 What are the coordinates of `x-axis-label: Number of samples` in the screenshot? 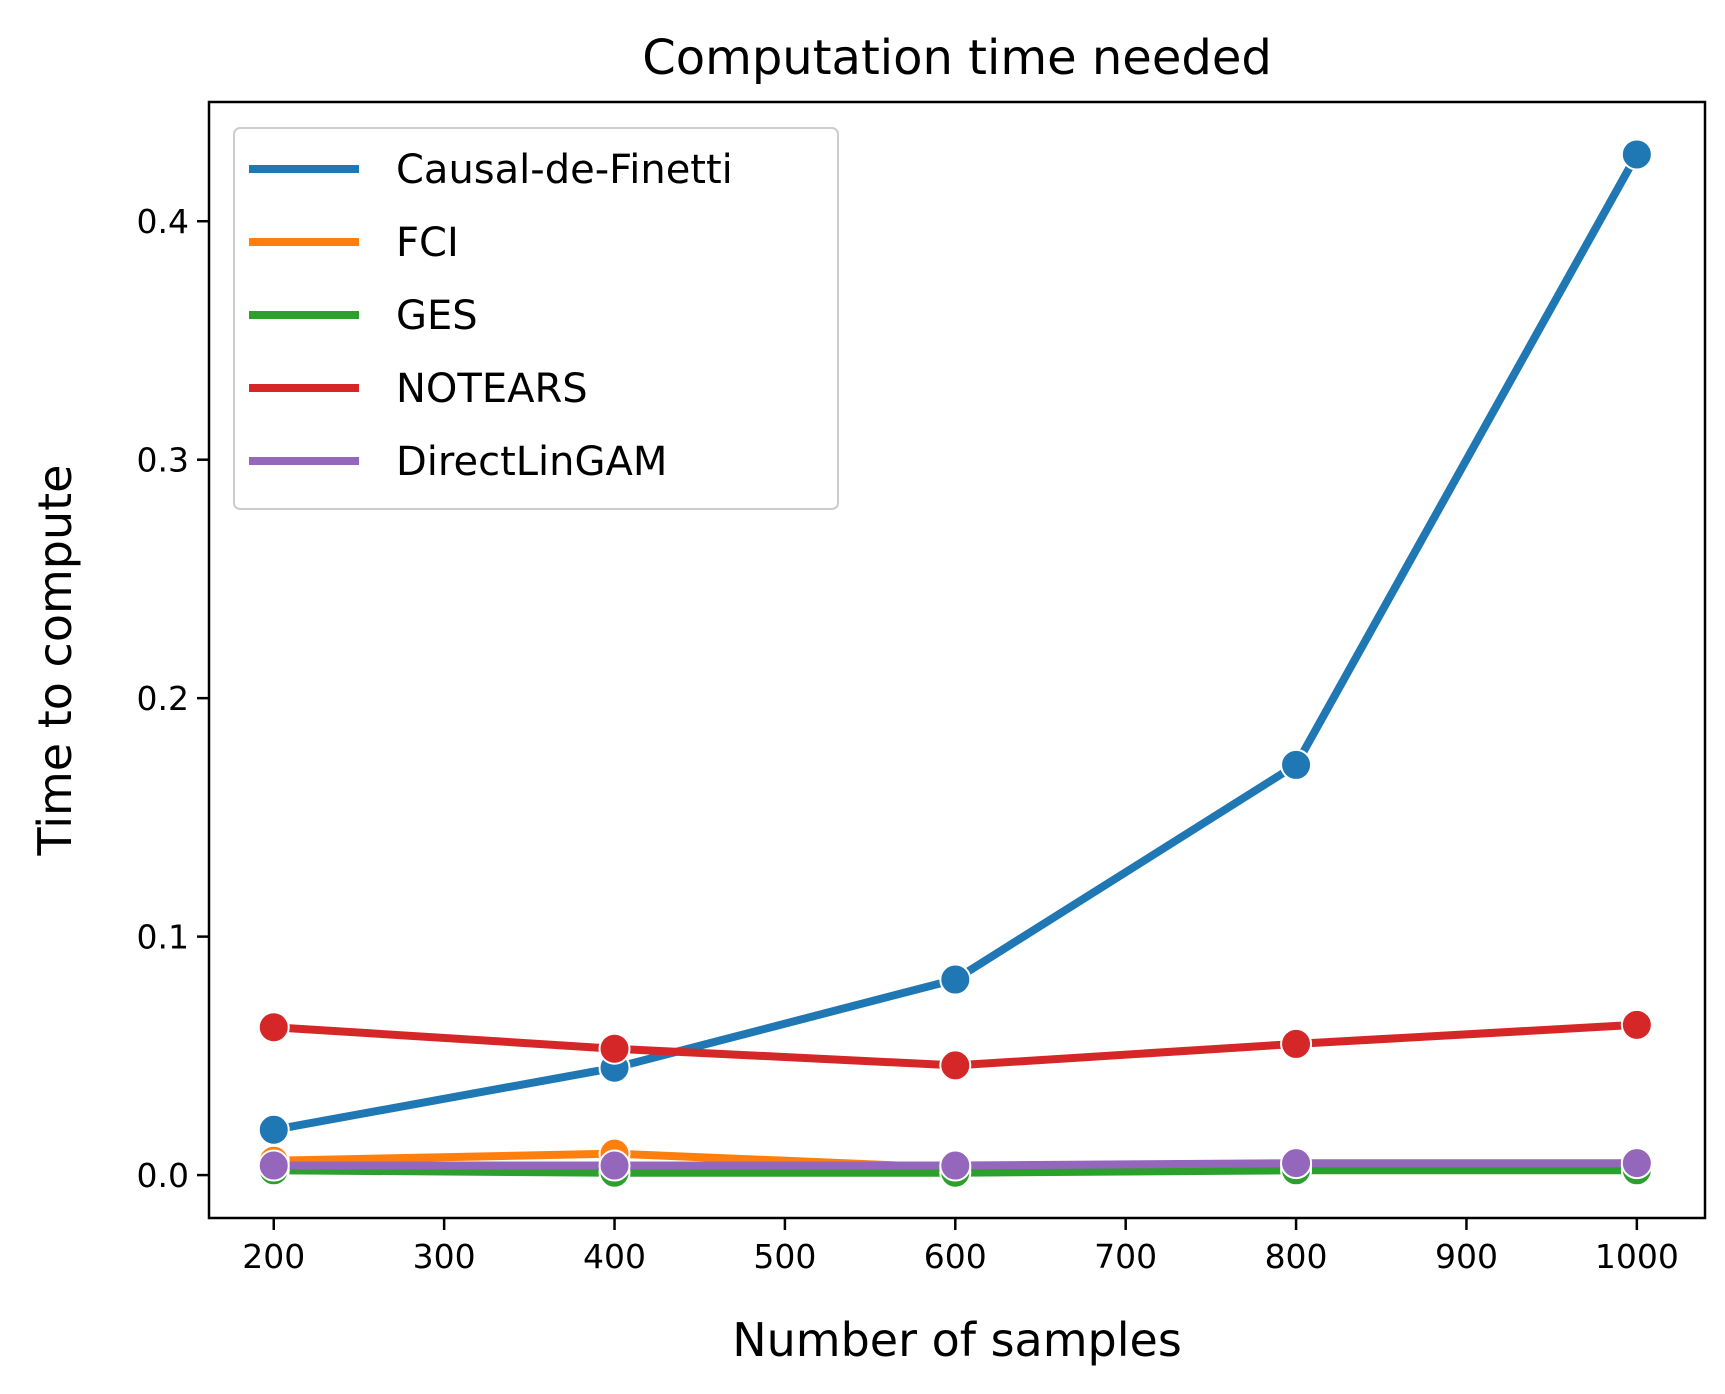 It's located at (957, 1340).